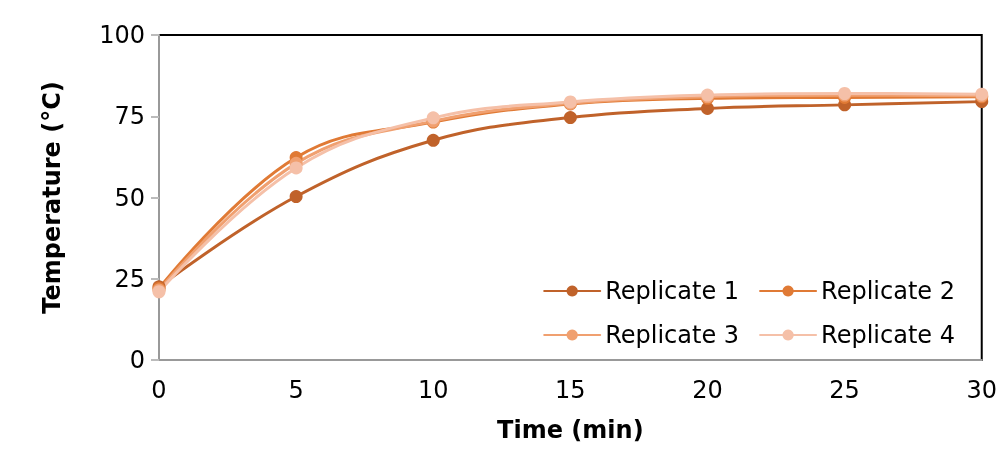 The height and width of the screenshot is (470, 1008). I want to click on x-tick-label: 5, so click(296, 390).